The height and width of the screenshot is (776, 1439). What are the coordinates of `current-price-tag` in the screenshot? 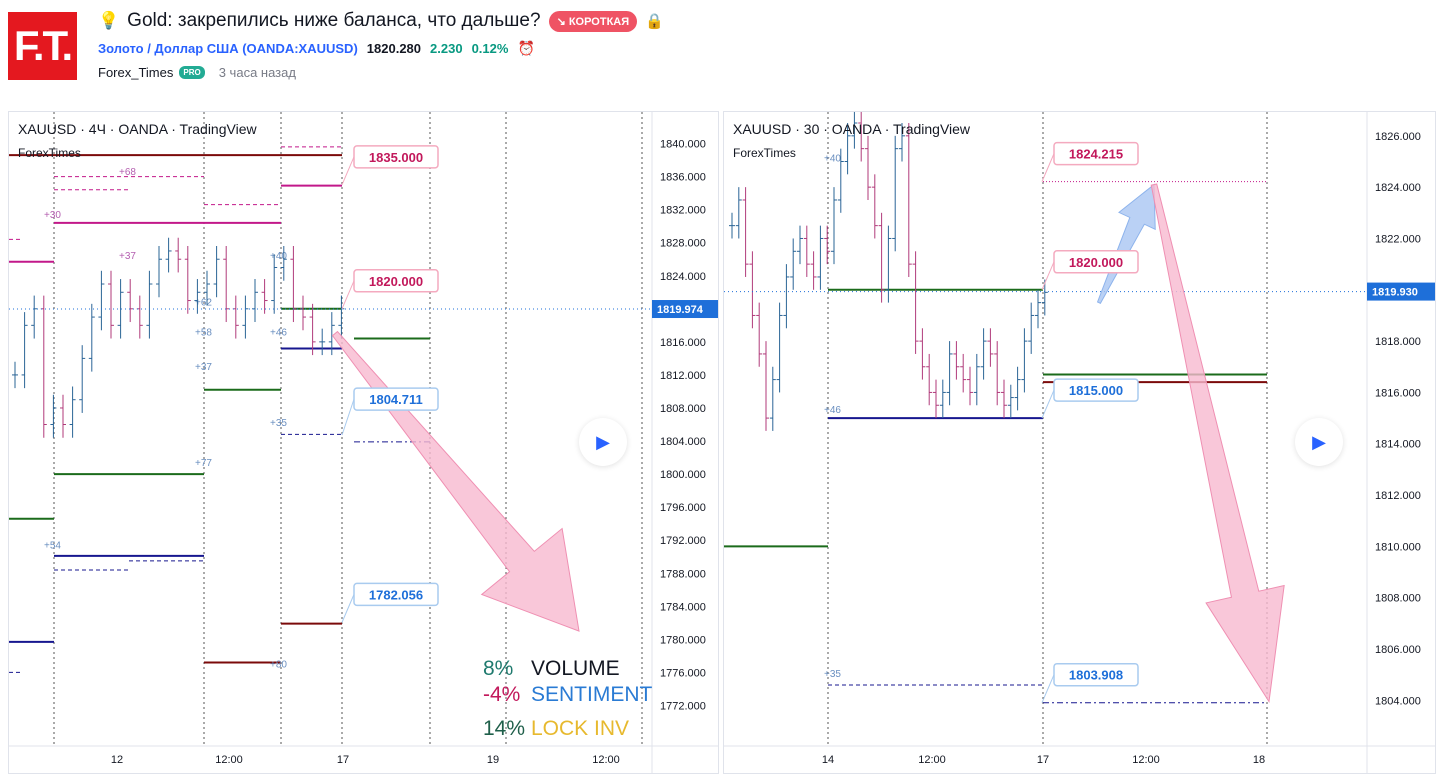 It's located at (685, 309).